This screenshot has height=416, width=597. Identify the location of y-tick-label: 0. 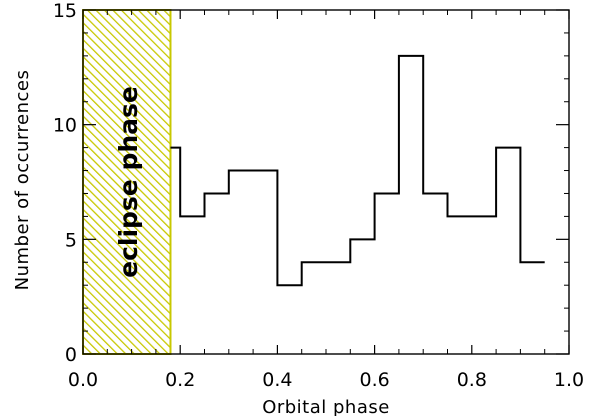
(71, 355).